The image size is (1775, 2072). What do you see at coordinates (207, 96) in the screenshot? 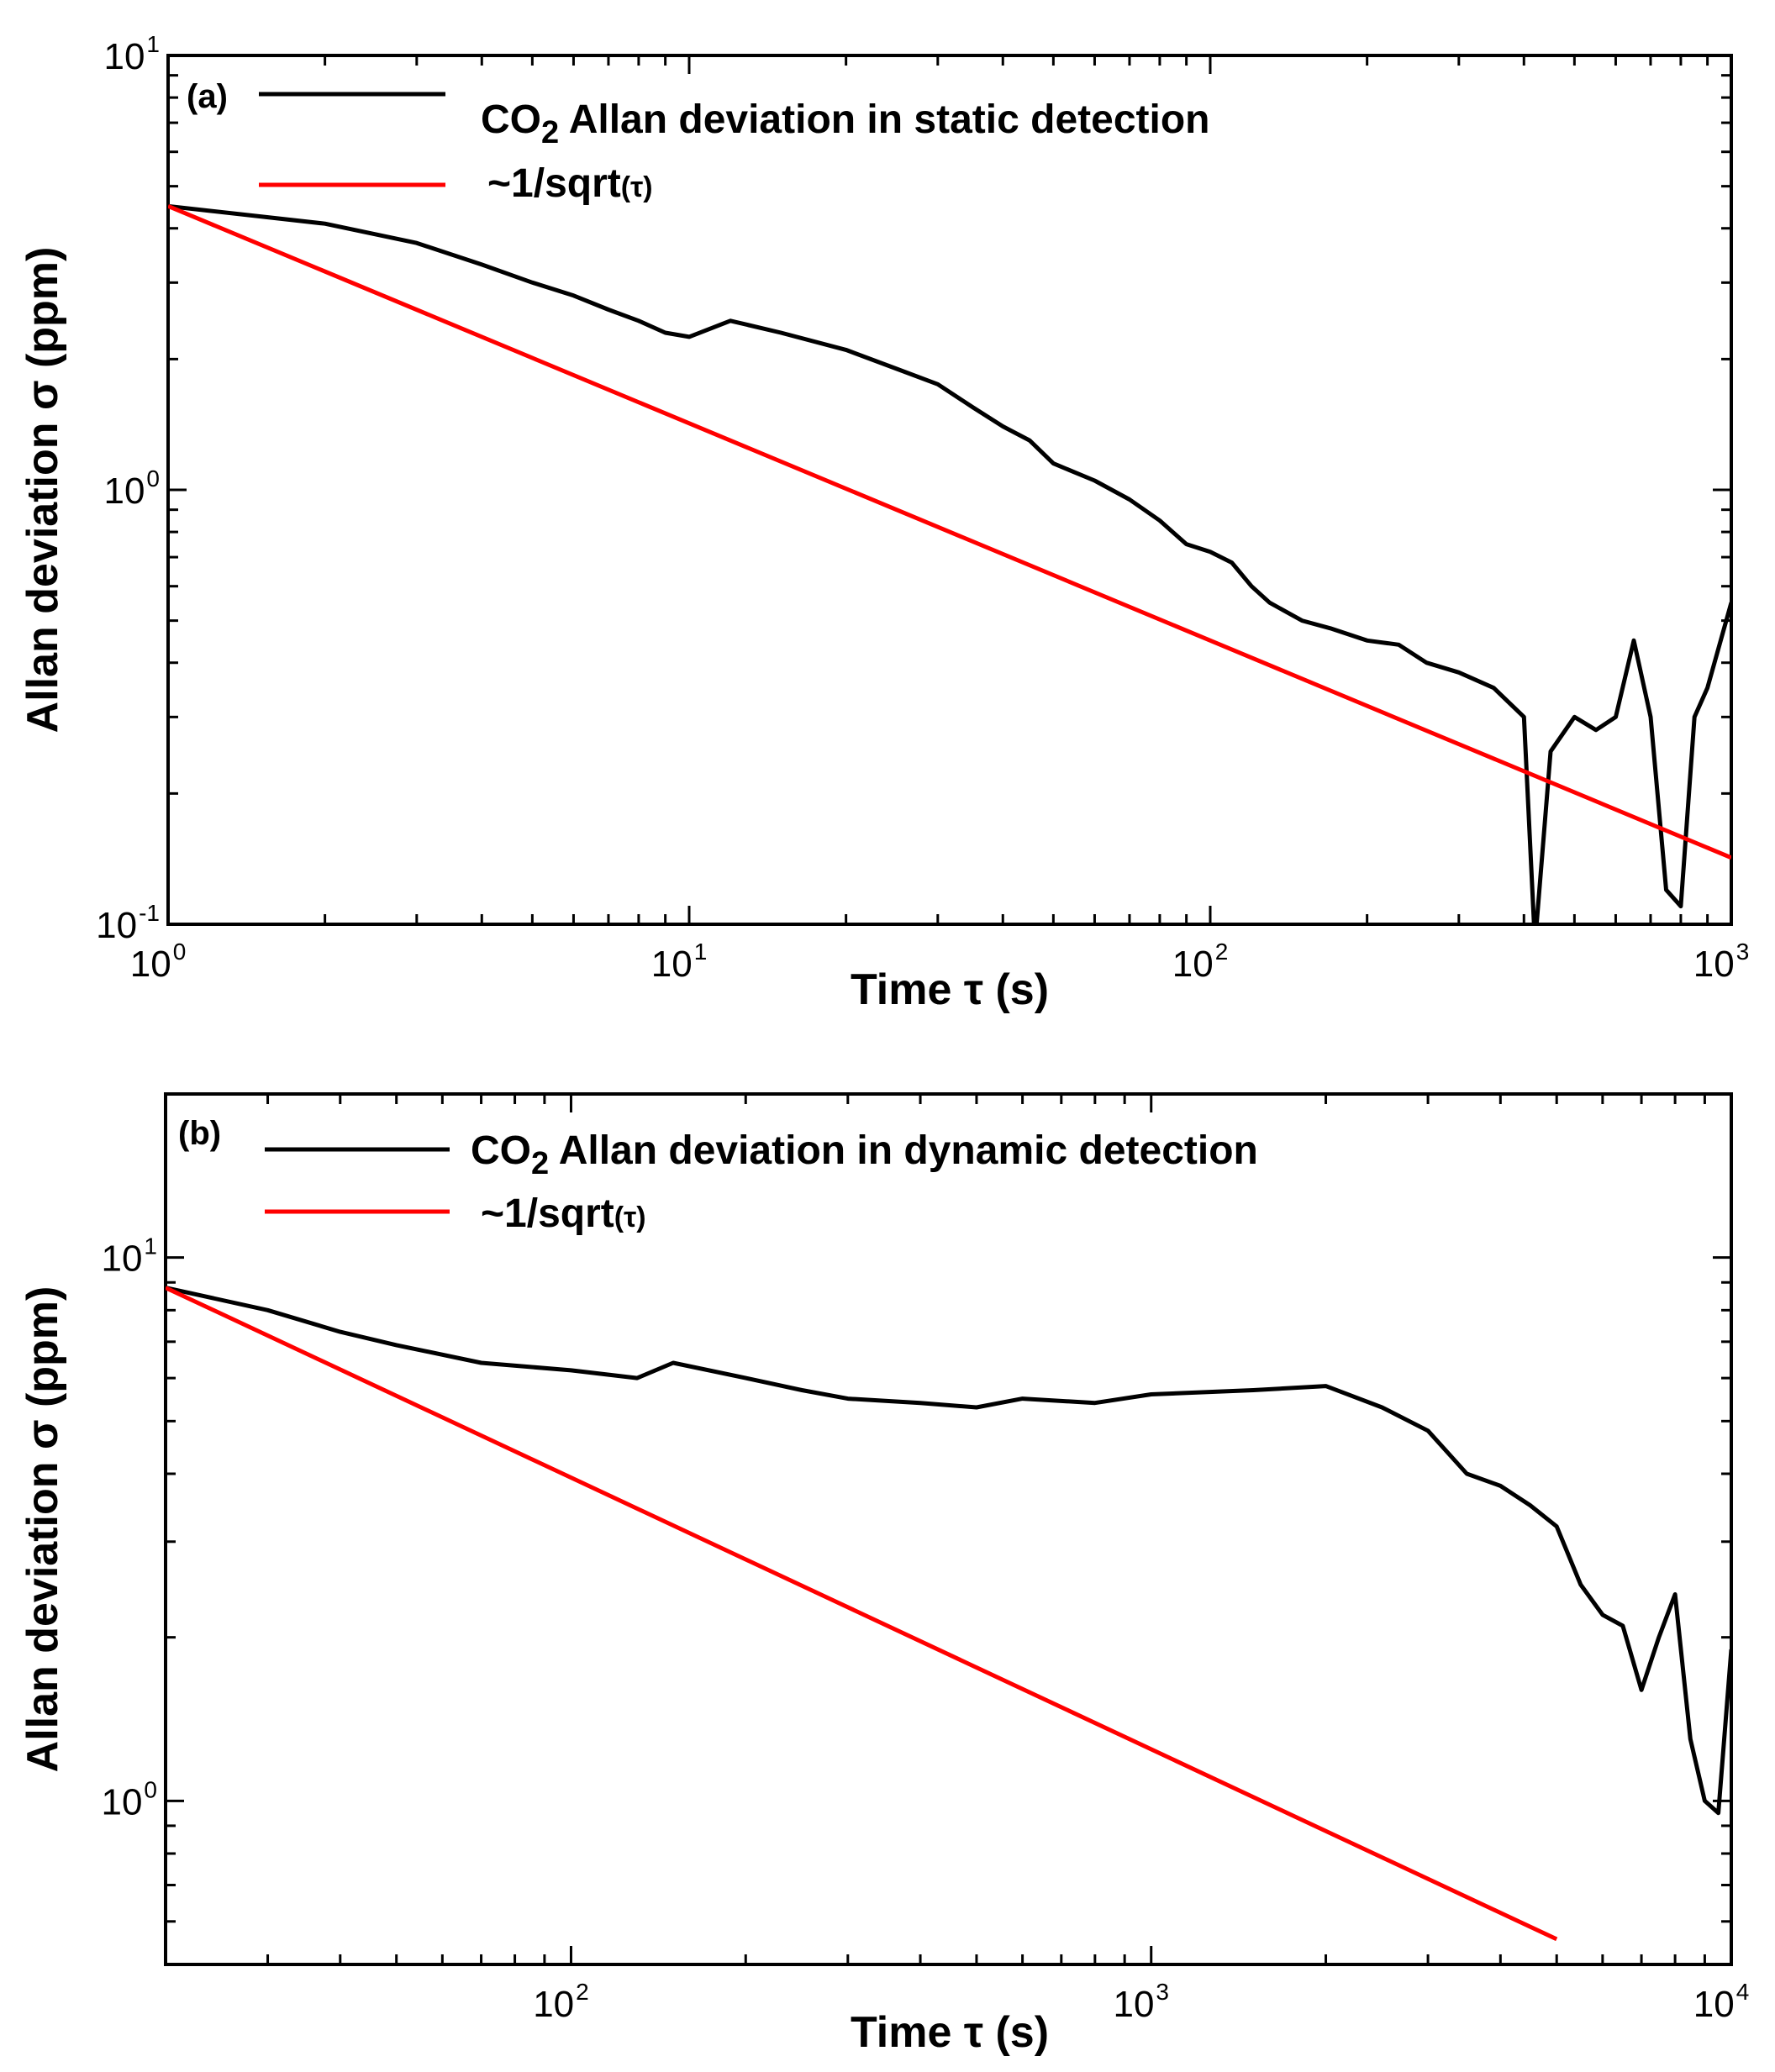
I see `panel-label: (a)` at bounding box center [207, 96].